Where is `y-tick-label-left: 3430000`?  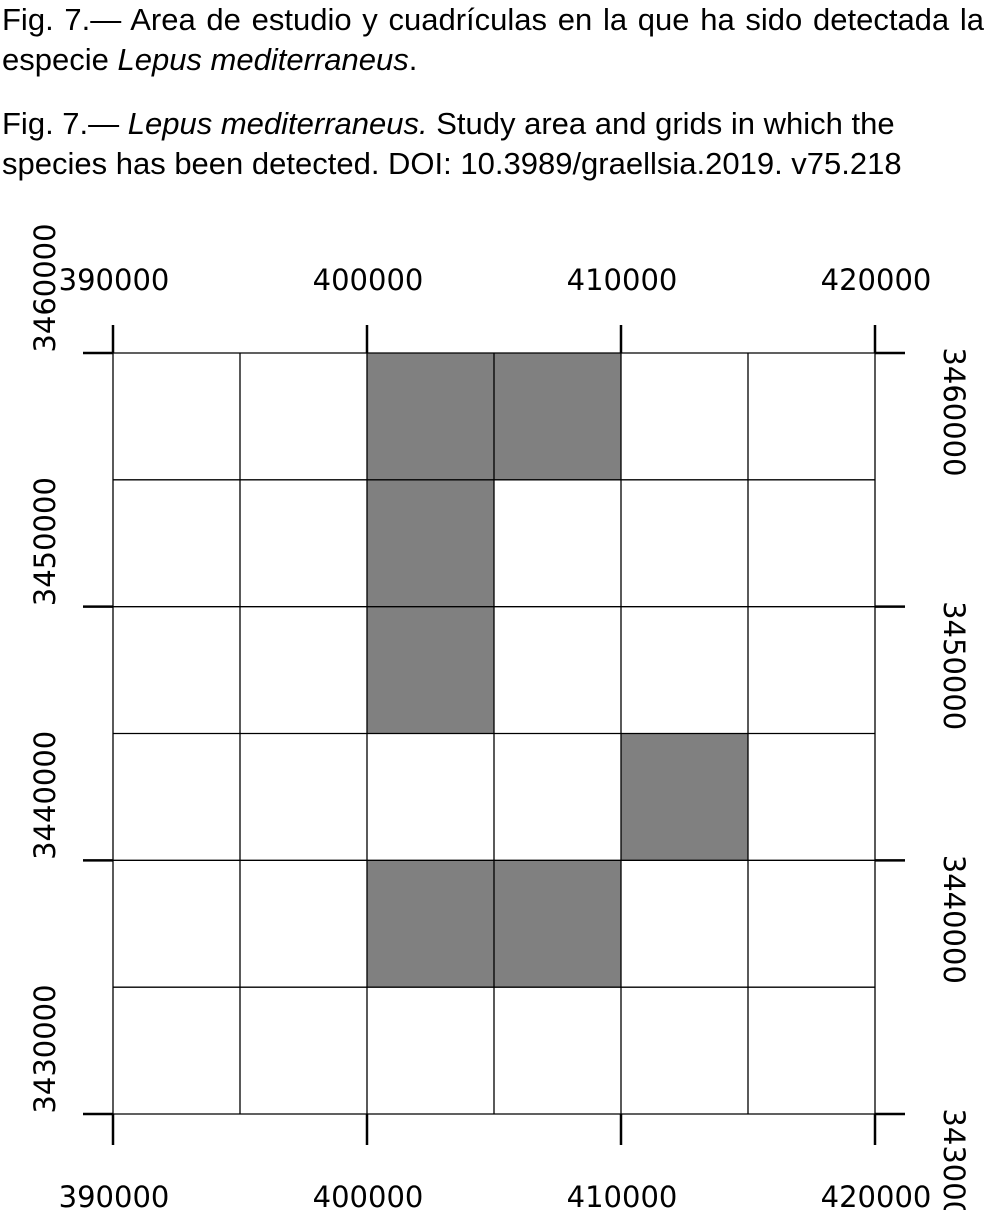
y-tick-label-left: 3430000 is located at coordinates (45, 1048).